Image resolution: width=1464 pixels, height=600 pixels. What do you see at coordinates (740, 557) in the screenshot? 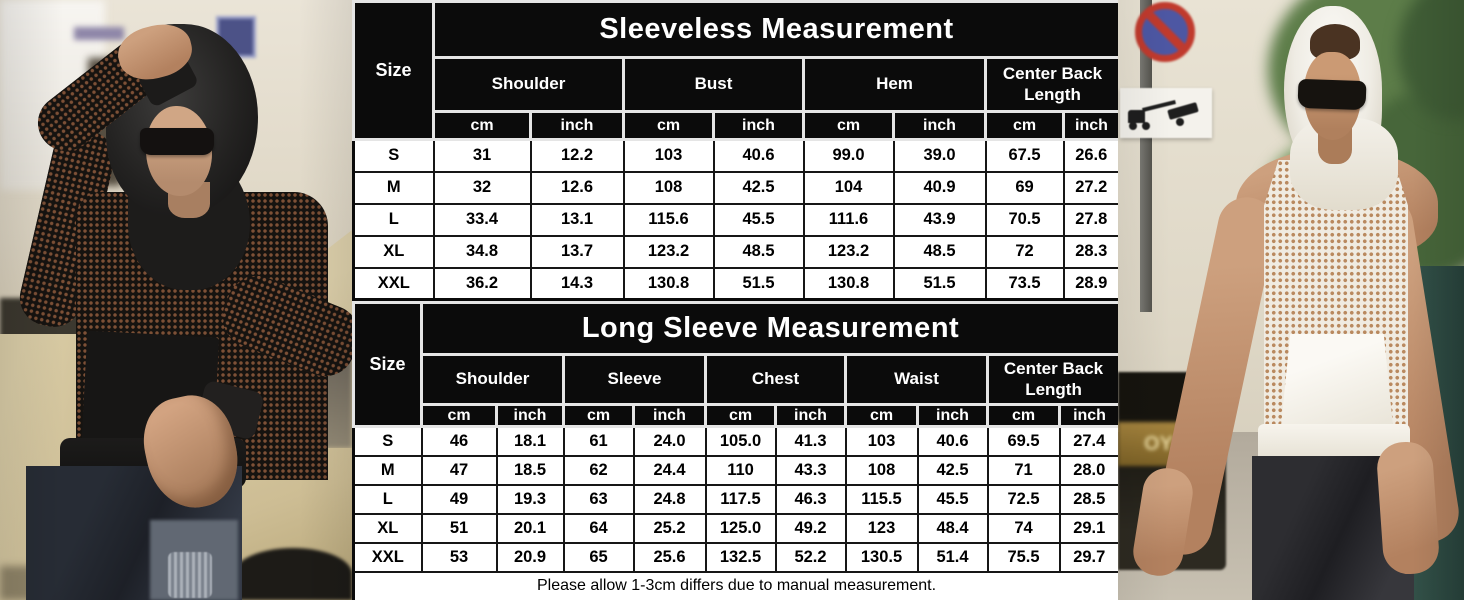
I see `value-cell: 132.5` at bounding box center [740, 557].